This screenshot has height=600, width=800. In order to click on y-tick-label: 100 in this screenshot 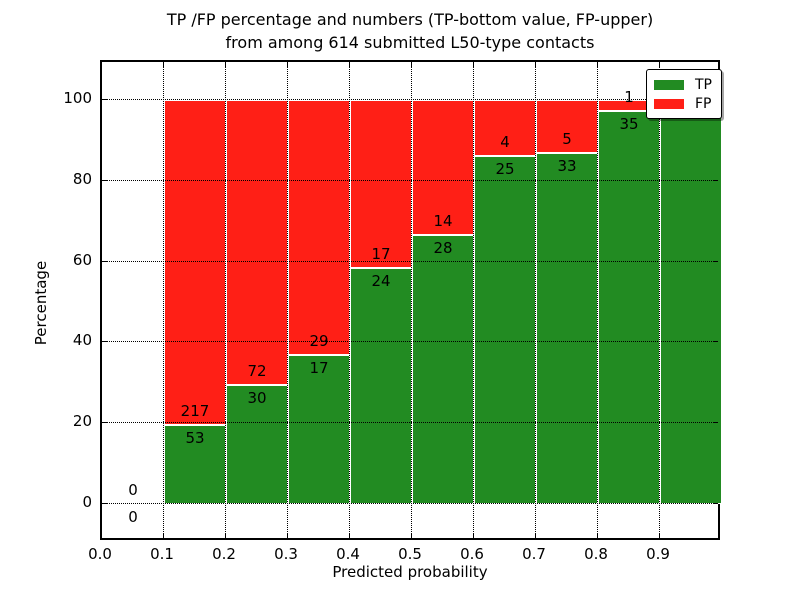, I will do `click(77, 98)`.